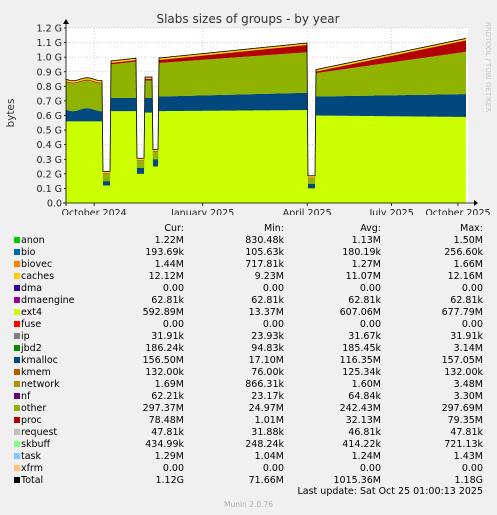  Describe the element at coordinates (266, 156) in the screenshot. I see `area-ext4` at that location.